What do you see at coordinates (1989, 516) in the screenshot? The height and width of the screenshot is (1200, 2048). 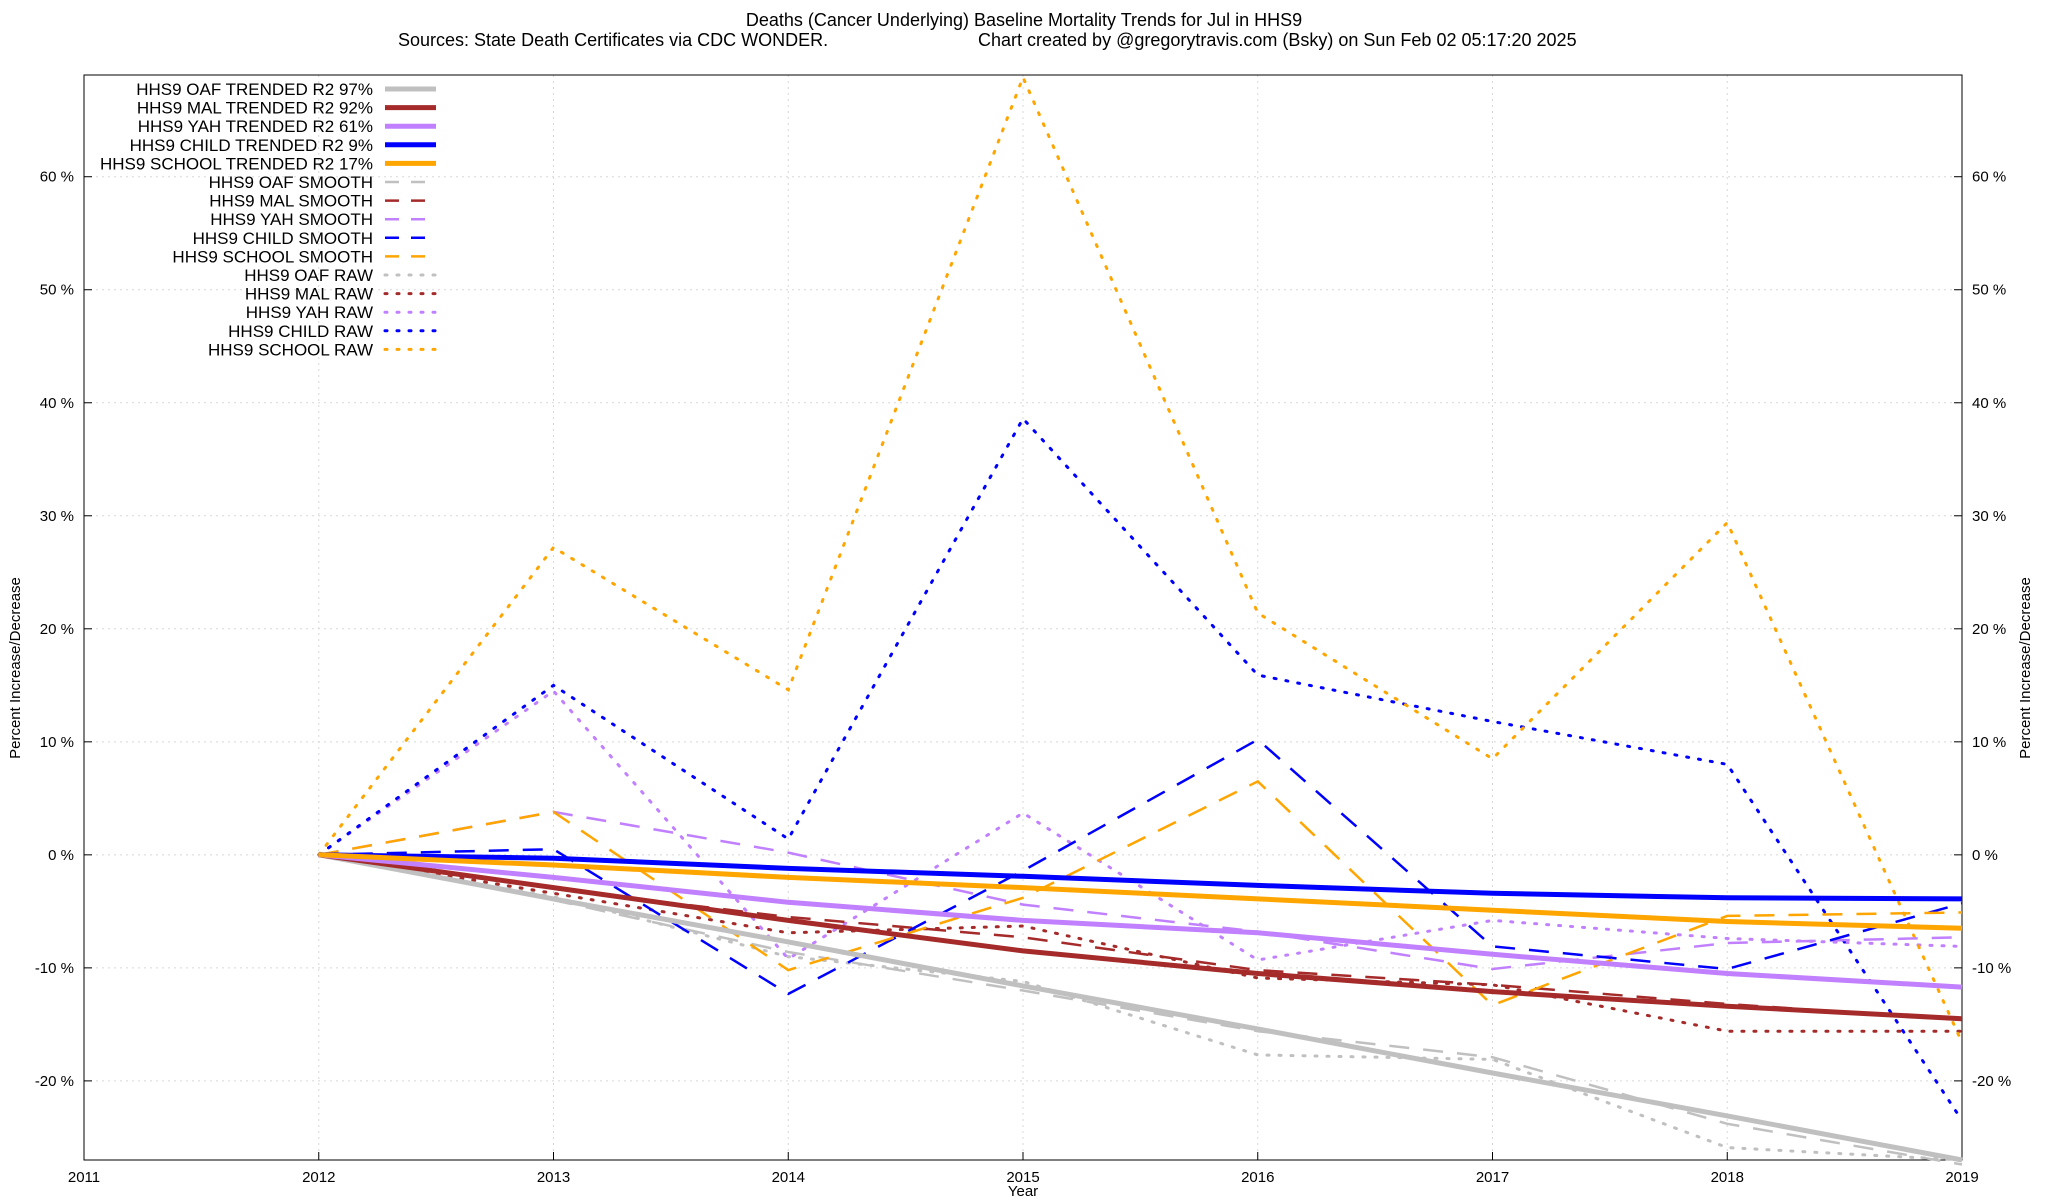 I see `y2-tick-label: 30 %` at bounding box center [1989, 516].